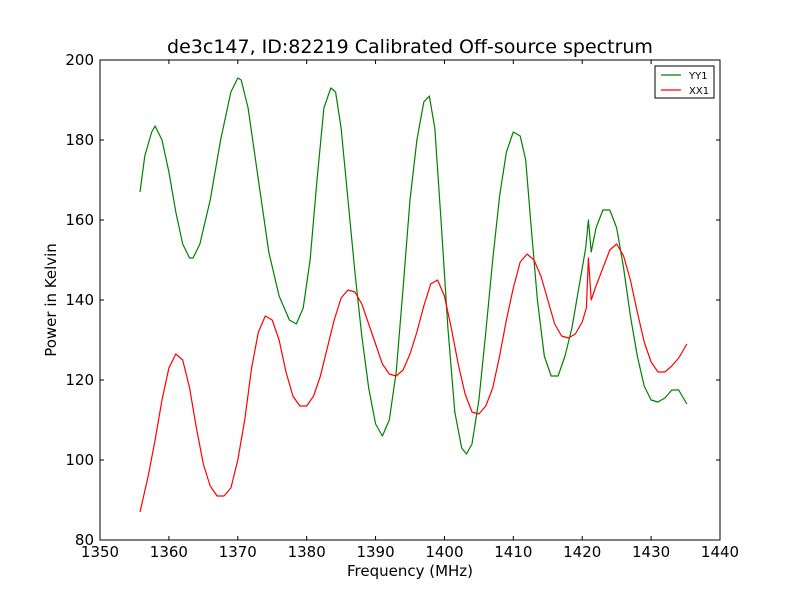 This screenshot has width=800, height=600. Describe the element at coordinates (79, 60) in the screenshot. I see `y-tick-label: 200` at that location.